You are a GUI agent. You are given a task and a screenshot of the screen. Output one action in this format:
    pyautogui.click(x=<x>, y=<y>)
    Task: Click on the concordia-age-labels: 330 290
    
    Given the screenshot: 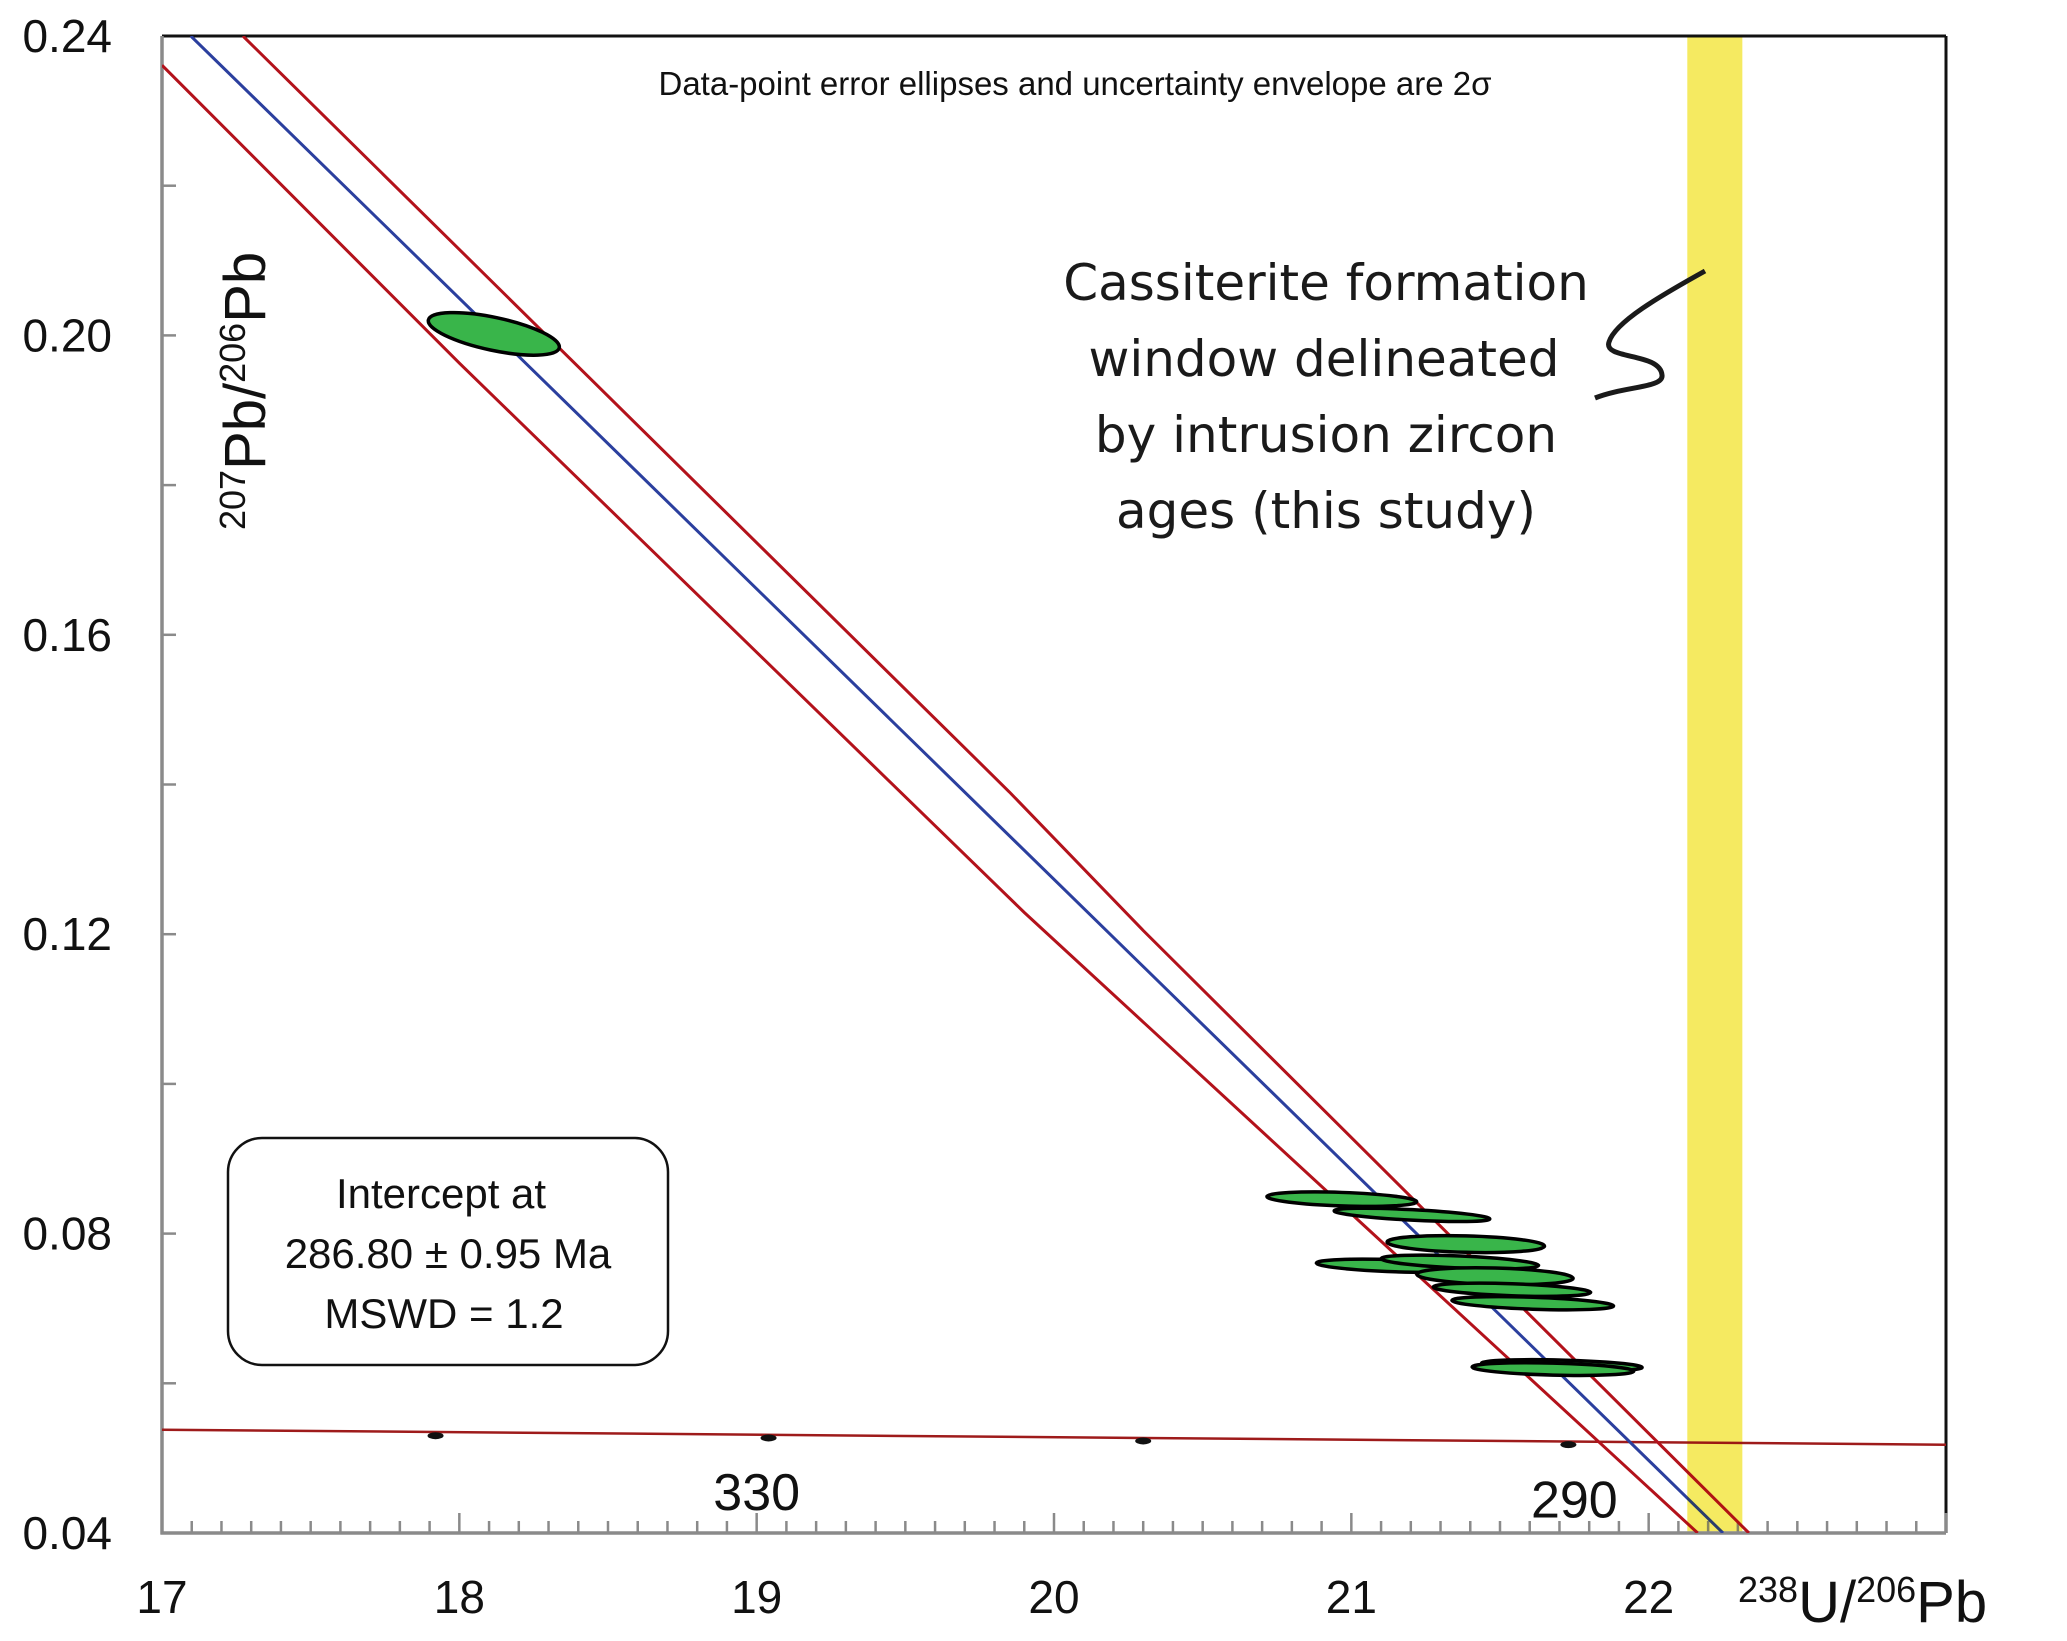 What is the action you would take?
    pyautogui.click(x=1165, y=1496)
    